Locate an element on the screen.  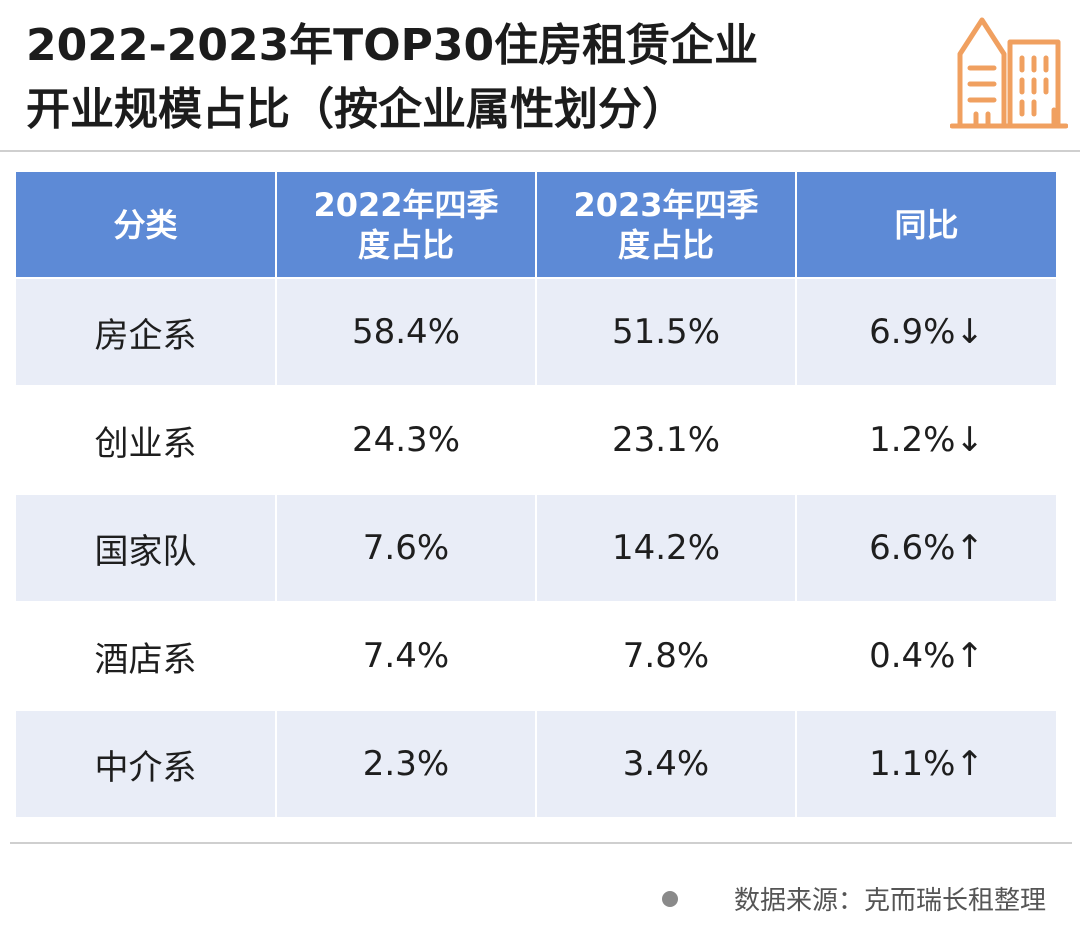
building-icon is located at coordinates (1009, 73).